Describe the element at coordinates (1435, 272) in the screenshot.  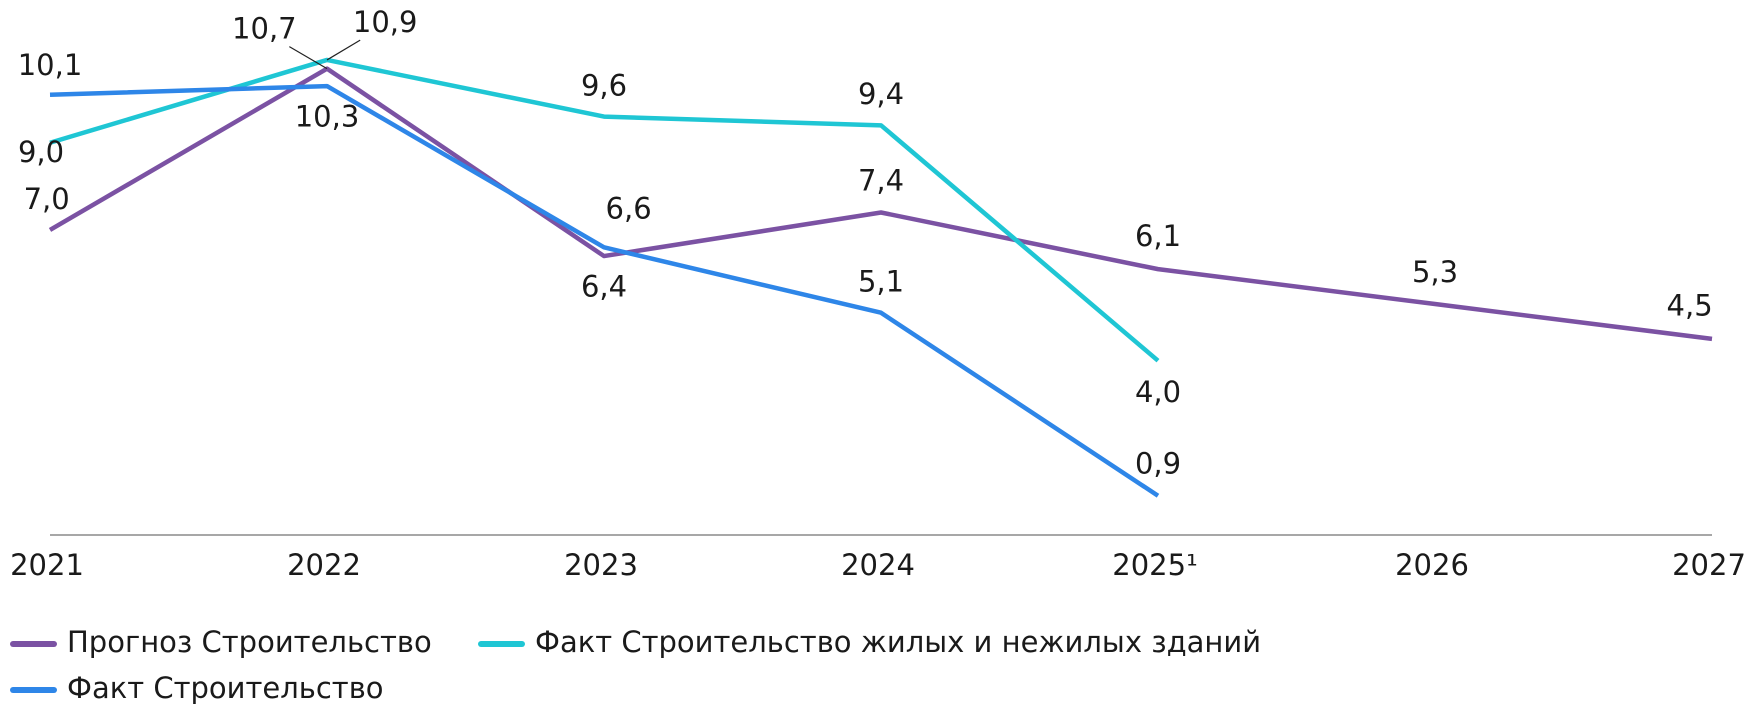
I see `data-label: 5,3` at that location.